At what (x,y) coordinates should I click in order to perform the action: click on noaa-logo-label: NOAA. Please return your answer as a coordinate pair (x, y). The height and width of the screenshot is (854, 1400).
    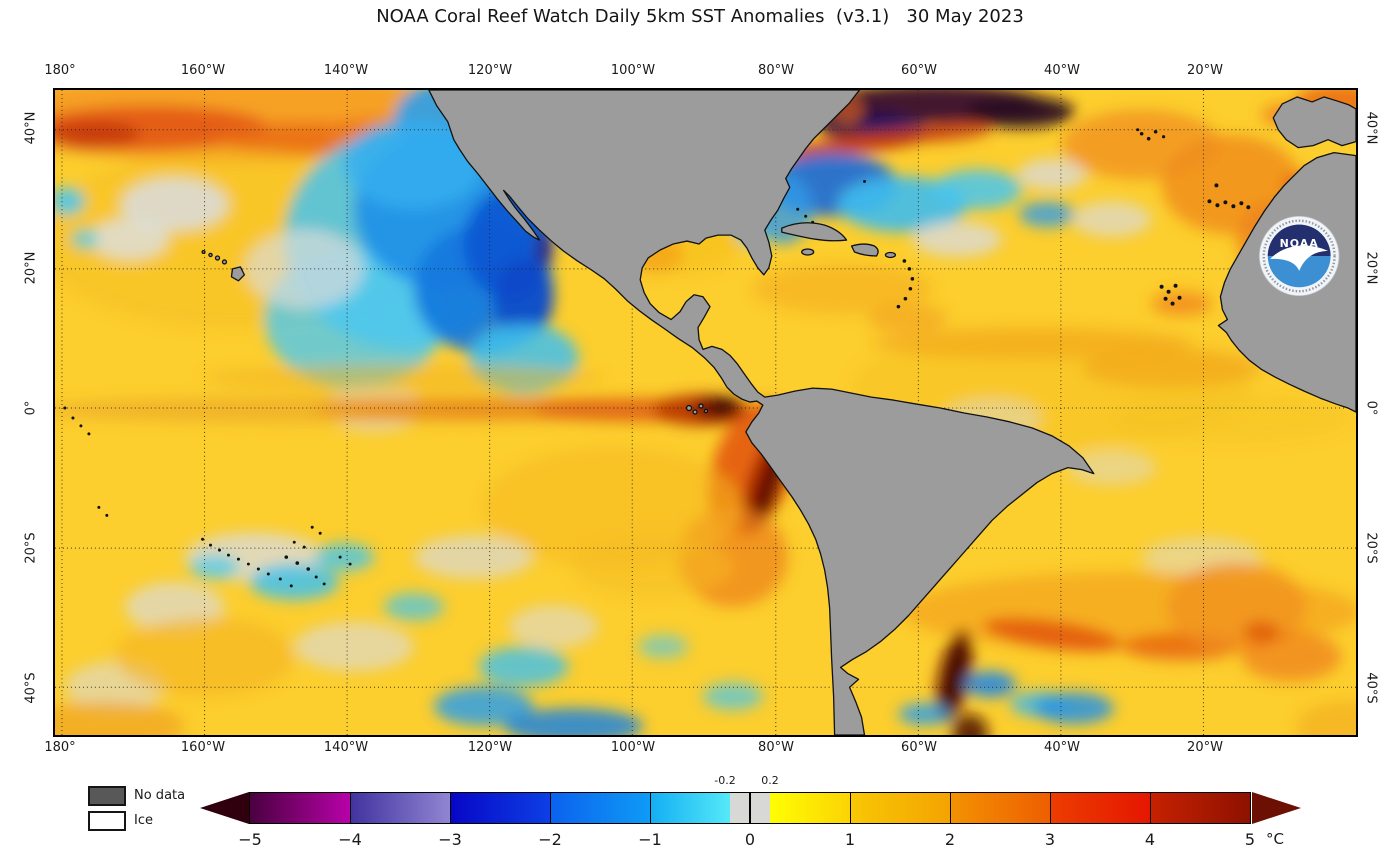
    Looking at the image, I should click on (1299, 243).